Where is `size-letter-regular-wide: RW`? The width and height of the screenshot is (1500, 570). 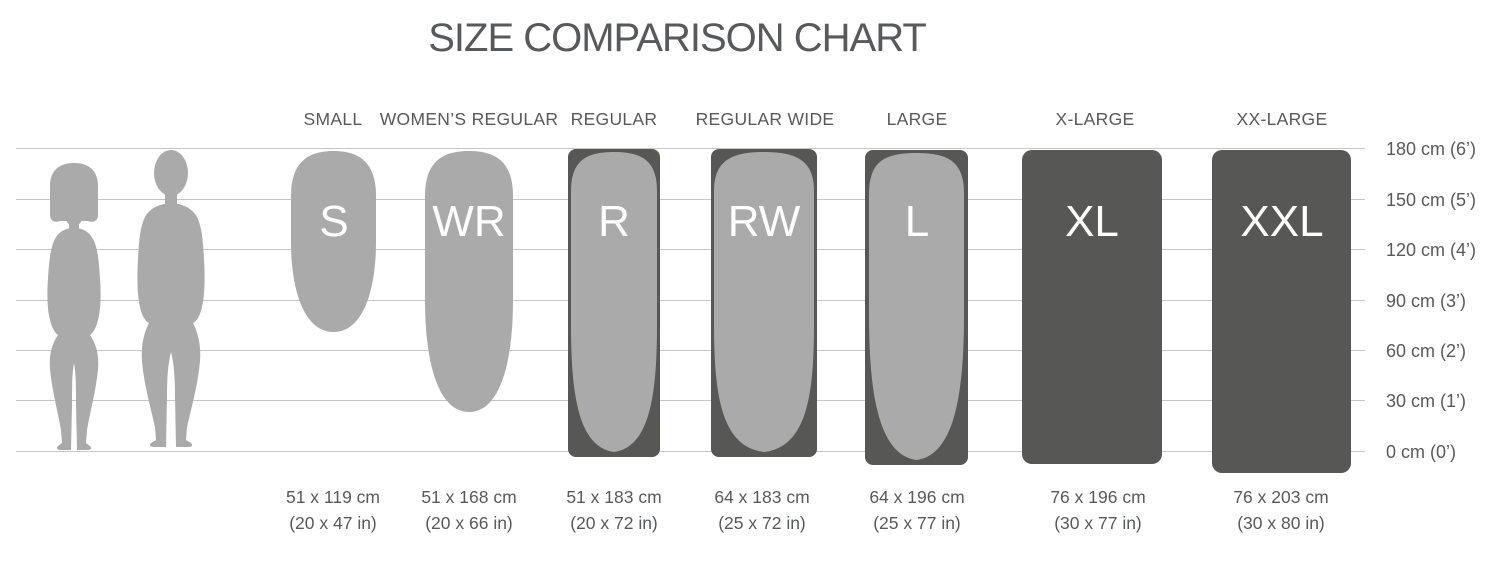 size-letter-regular-wide: RW is located at coordinates (764, 221).